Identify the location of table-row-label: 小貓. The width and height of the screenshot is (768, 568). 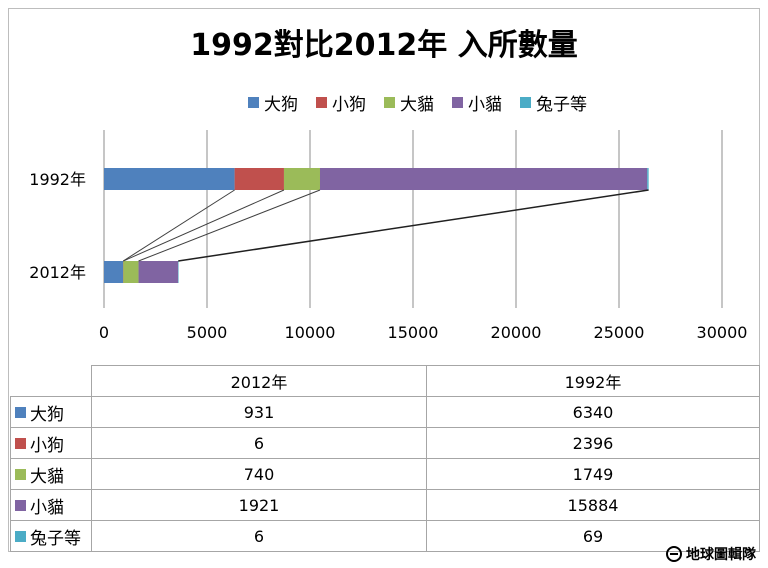
(51, 505).